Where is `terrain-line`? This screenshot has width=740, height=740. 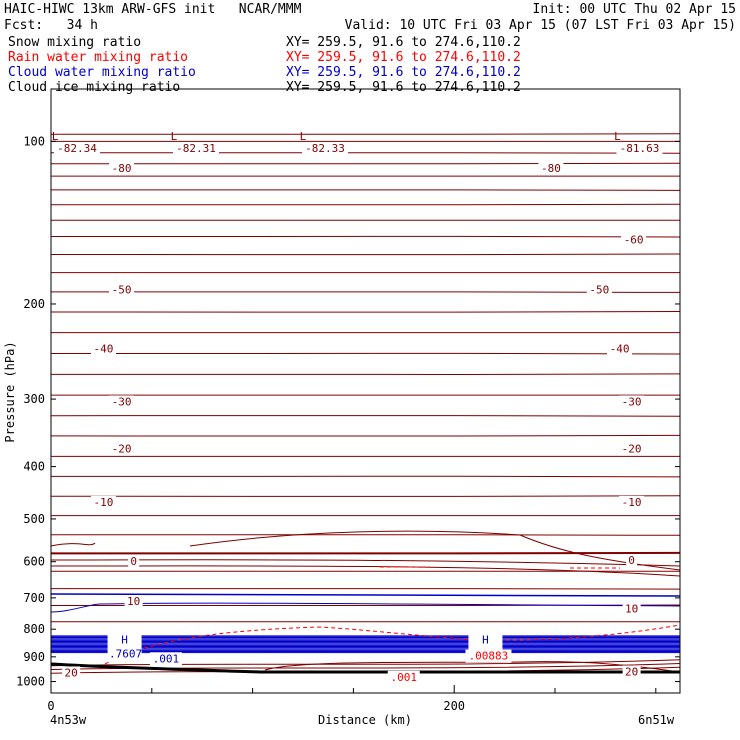 terrain-line is located at coordinates (365, 668).